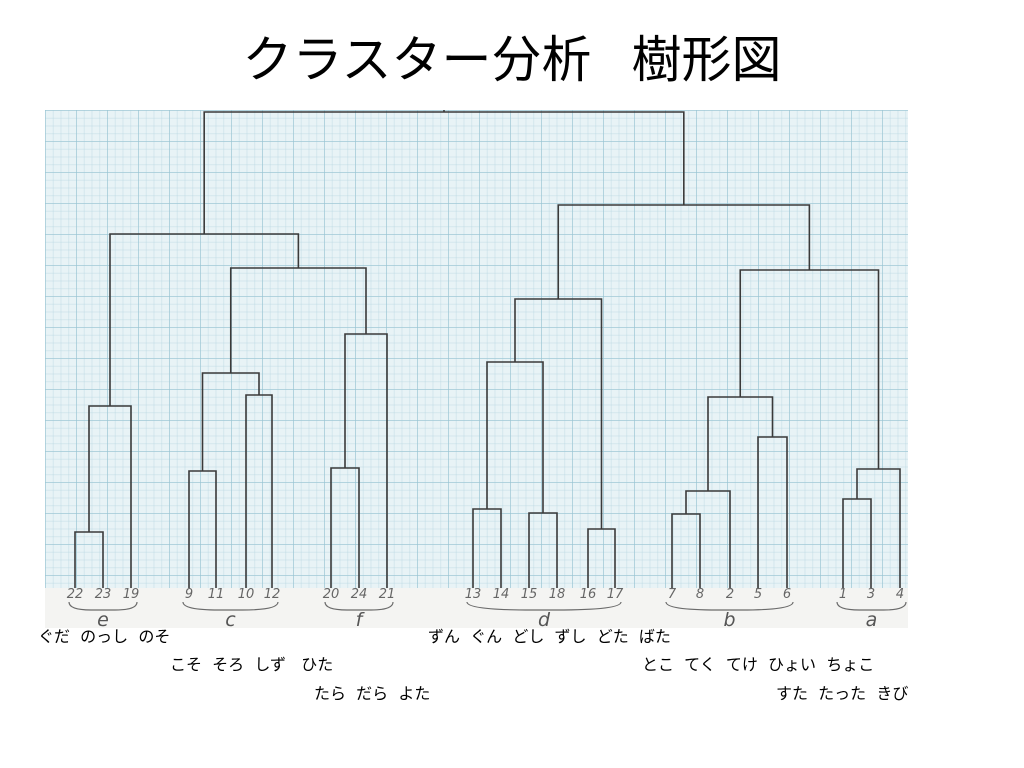 Image resolution: width=1024 pixels, height=768 pixels. Describe the element at coordinates (544, 620) in the screenshot. I see `group-letter-d: d` at that location.